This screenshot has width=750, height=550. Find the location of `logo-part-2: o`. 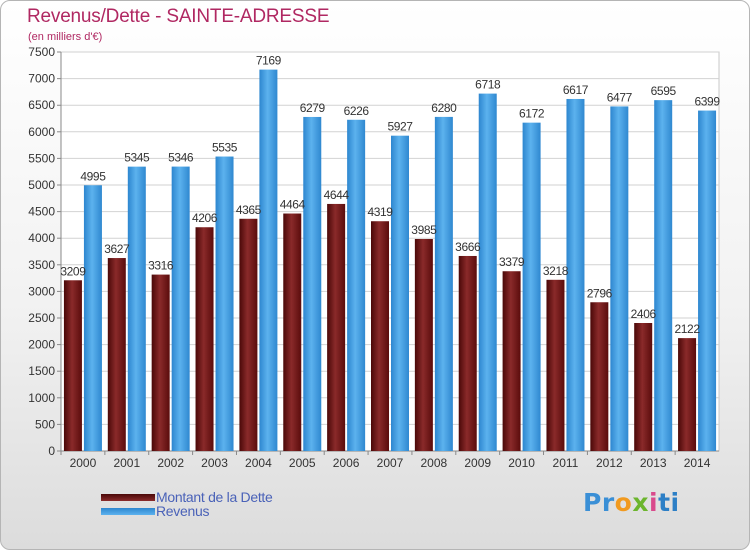

logo-part-2: o is located at coordinates (623, 502).